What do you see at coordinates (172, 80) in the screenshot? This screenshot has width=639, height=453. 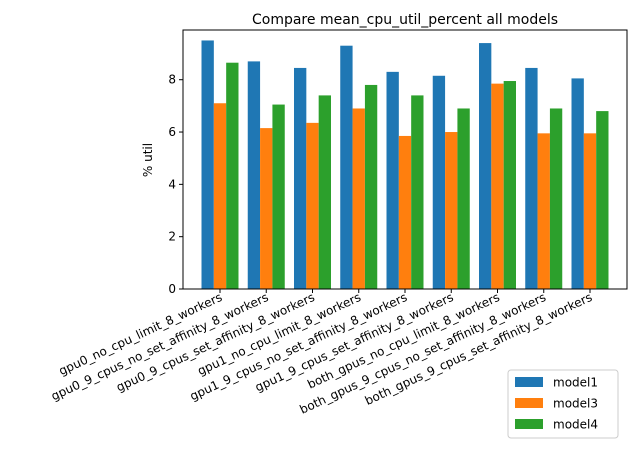 I see `y-tick-label: 8` at bounding box center [172, 80].